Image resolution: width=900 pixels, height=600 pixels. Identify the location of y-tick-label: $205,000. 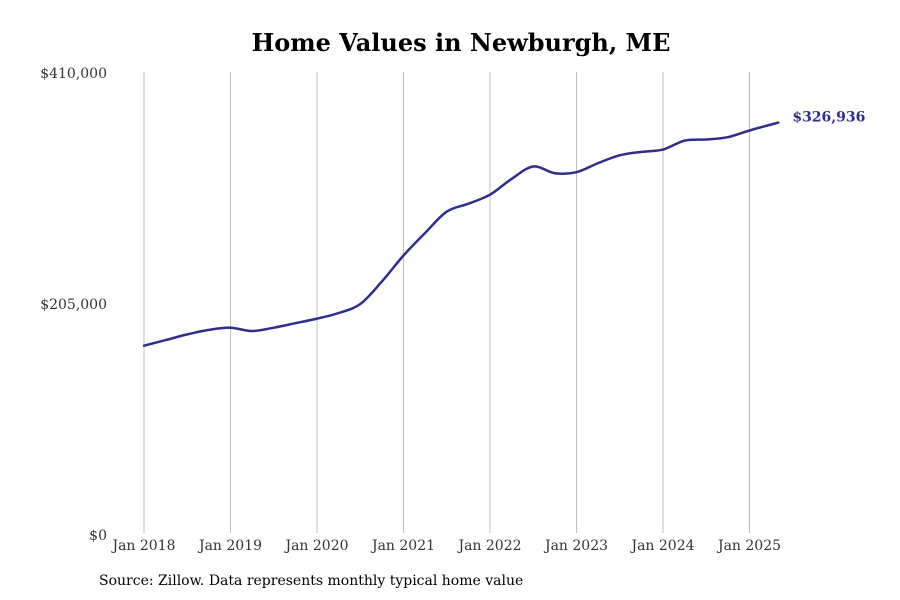
(73, 305).